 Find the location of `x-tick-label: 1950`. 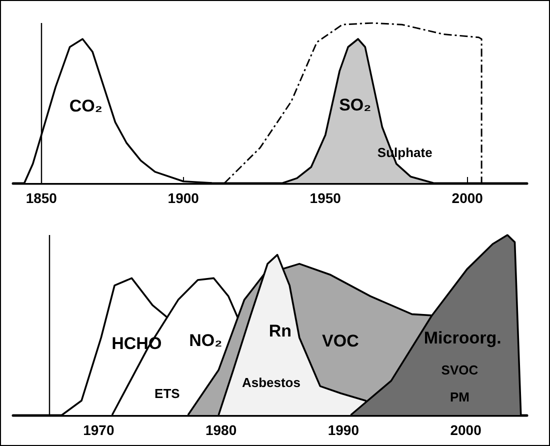

x-tick-label: 1950 is located at coordinates (326, 198).